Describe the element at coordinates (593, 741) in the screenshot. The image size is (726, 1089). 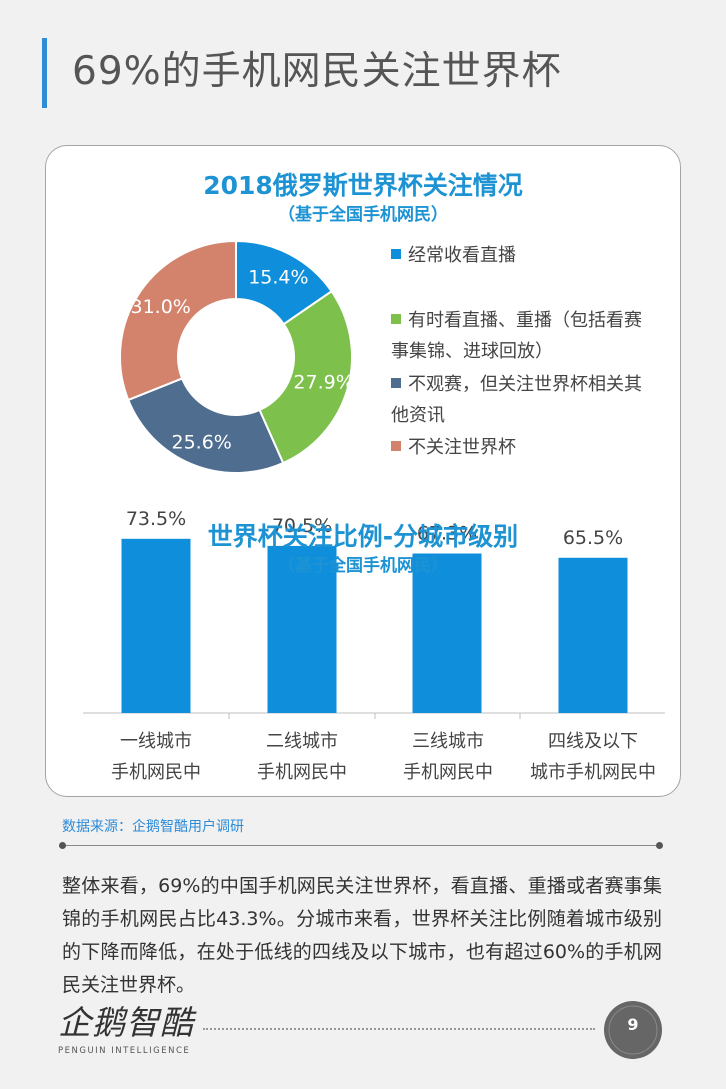
I see `category-label-line1: 四线及以下` at that location.